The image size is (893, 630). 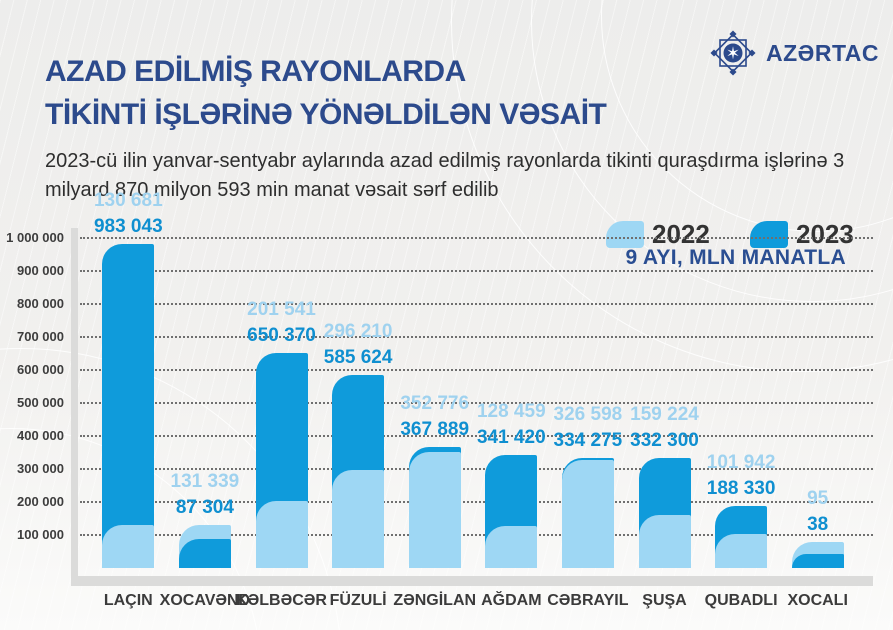 I want to click on bar-2022-z-ngi-lan, so click(x=434, y=510).